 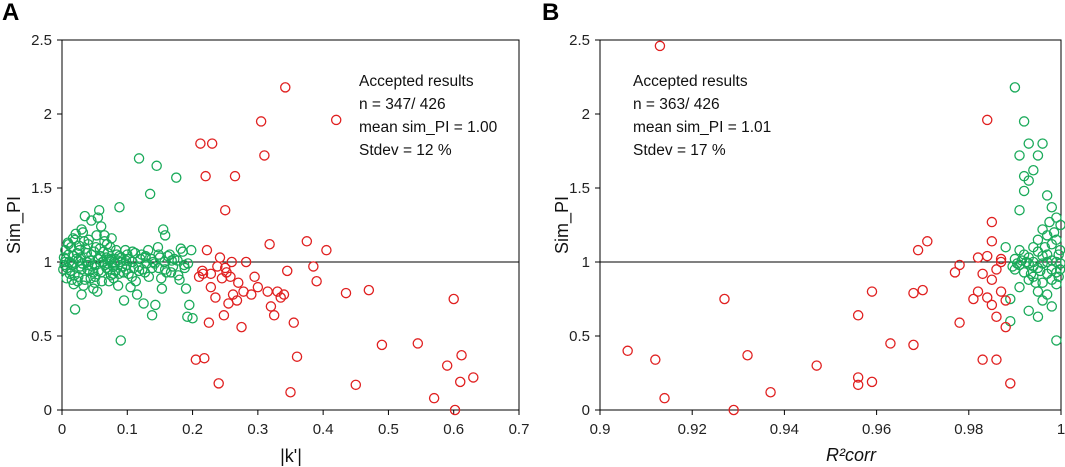 What do you see at coordinates (14, 225) in the screenshot?
I see `panel-a-y-axis-title: Sim_PI` at bounding box center [14, 225].